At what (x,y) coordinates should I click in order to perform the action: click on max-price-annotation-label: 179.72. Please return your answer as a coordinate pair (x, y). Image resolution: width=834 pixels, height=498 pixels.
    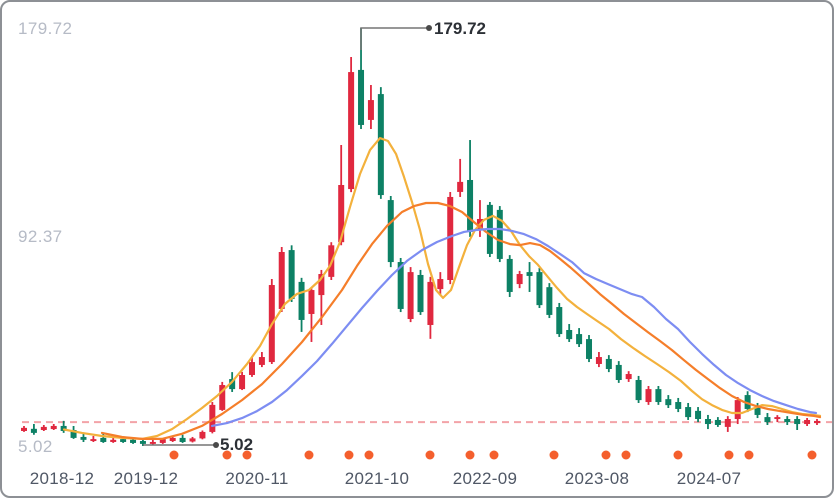
    Looking at the image, I should click on (460, 28).